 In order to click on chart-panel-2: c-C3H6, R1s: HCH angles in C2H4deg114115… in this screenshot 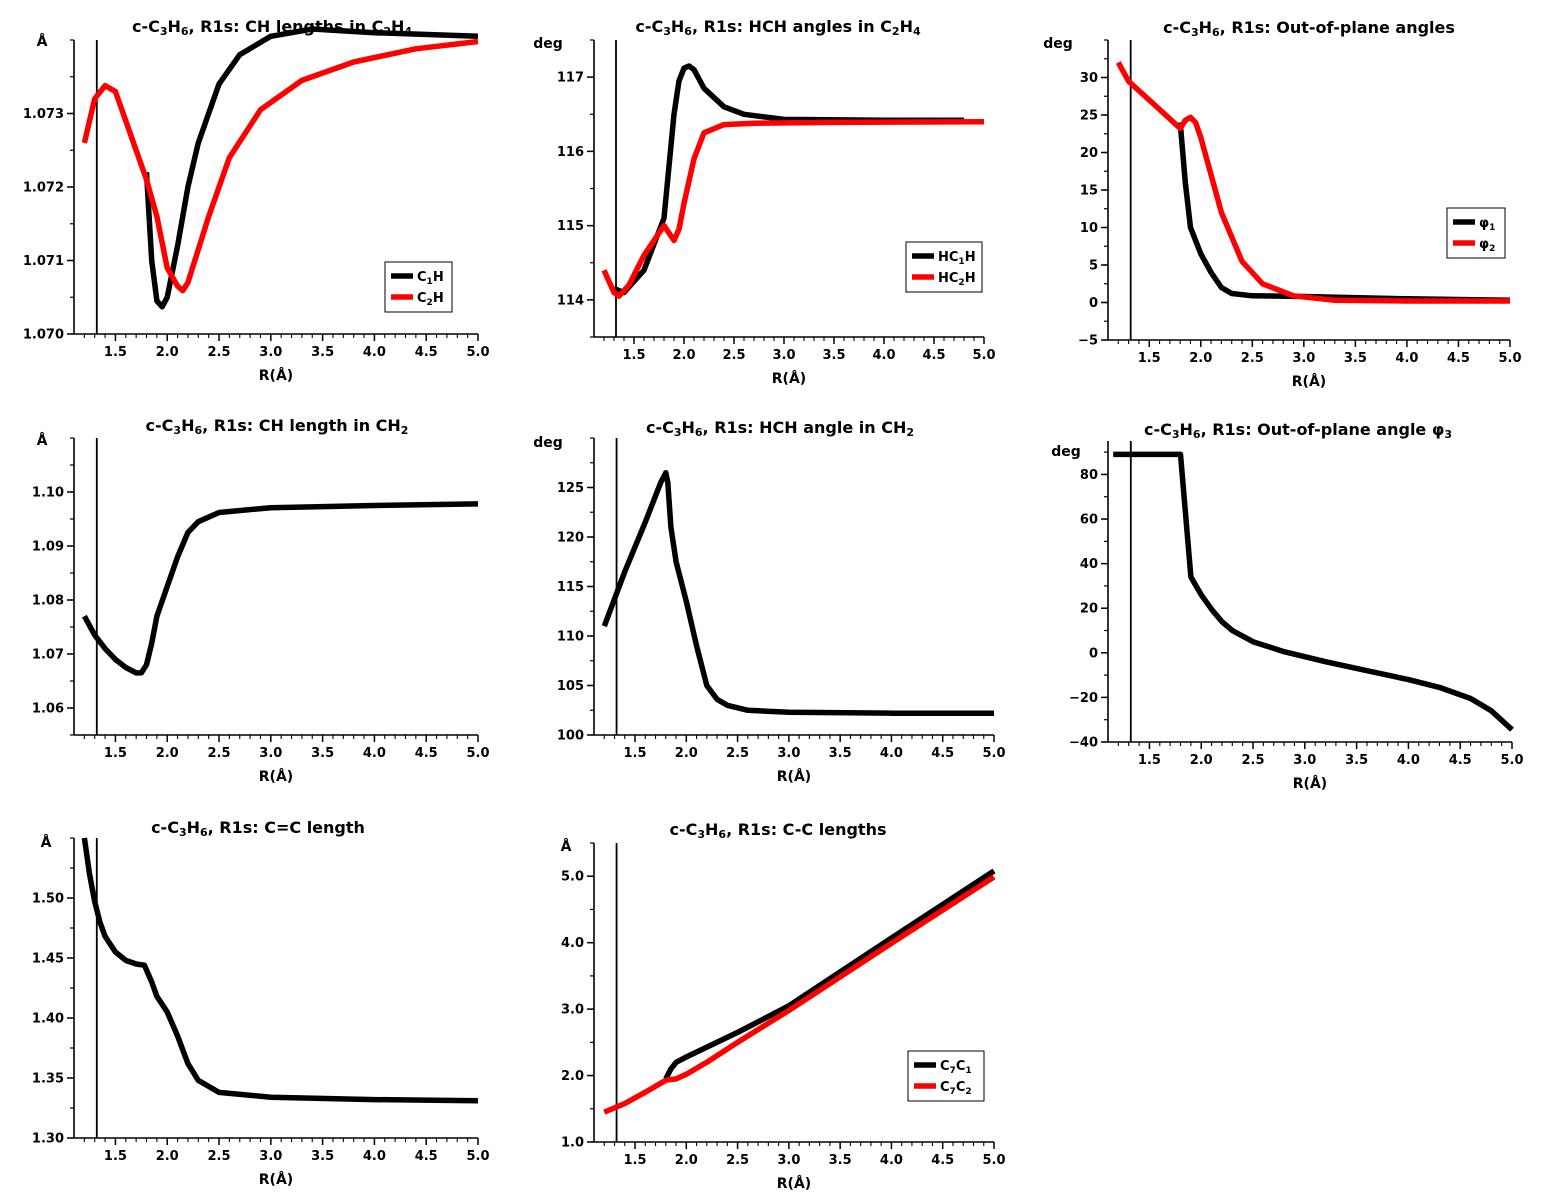, I will do `click(764, 202)`.